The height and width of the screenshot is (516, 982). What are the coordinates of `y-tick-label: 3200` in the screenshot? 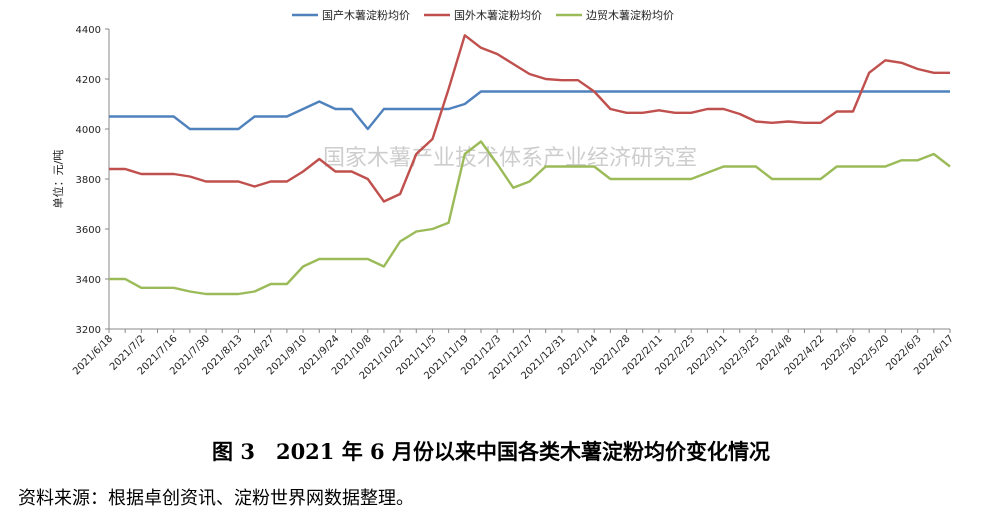 It's located at (88, 330).